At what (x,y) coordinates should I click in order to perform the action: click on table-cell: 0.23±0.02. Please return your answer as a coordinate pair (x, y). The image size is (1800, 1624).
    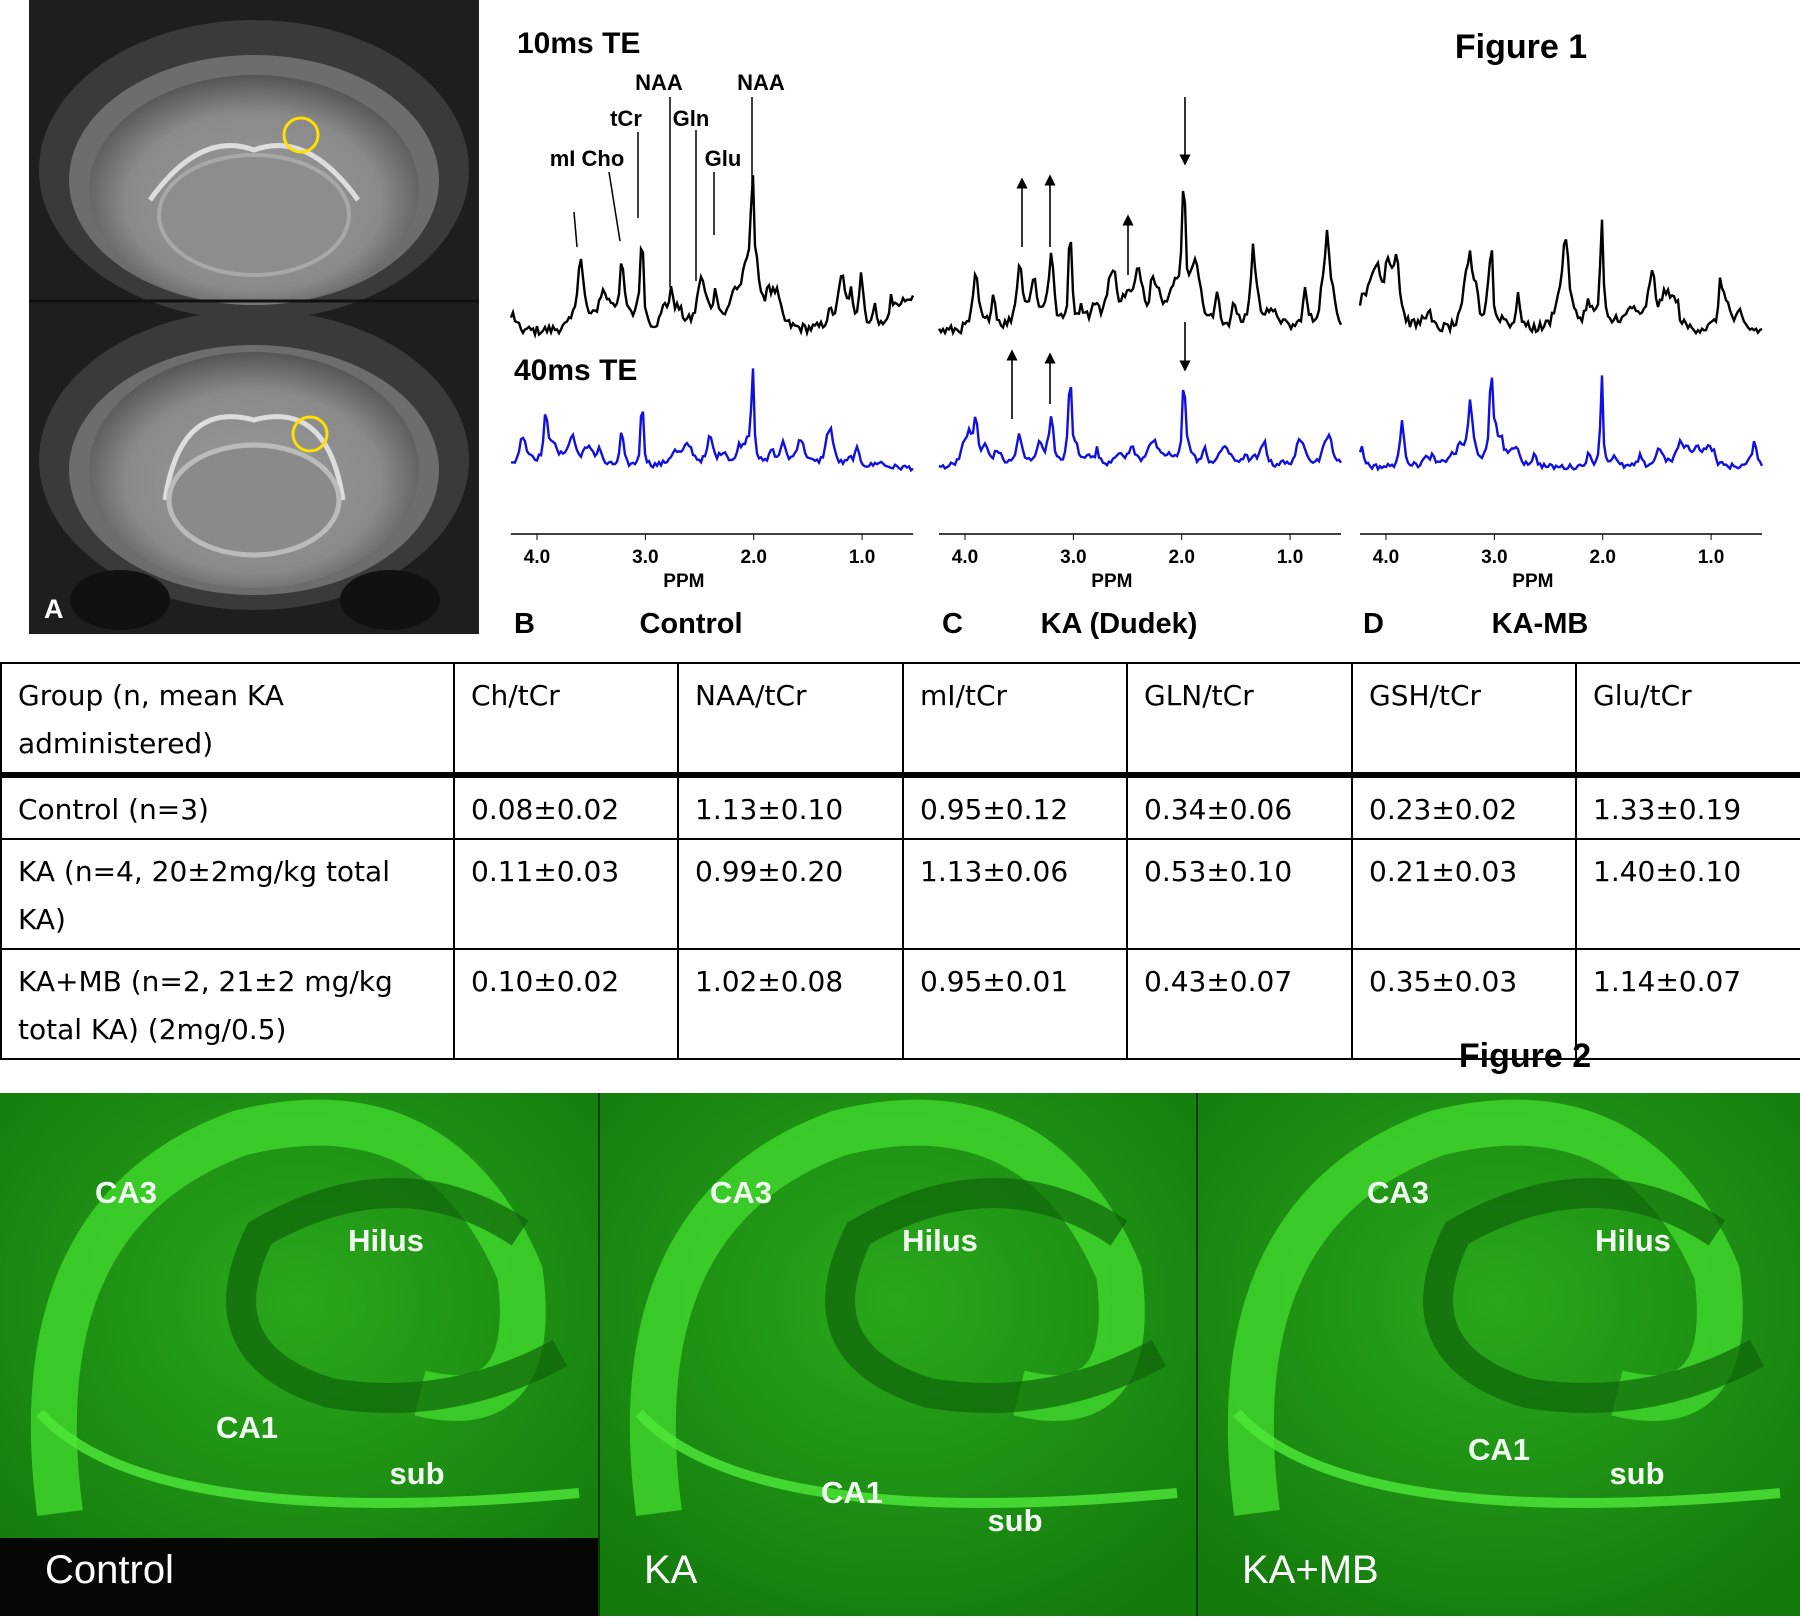
    Looking at the image, I should click on (1464, 807).